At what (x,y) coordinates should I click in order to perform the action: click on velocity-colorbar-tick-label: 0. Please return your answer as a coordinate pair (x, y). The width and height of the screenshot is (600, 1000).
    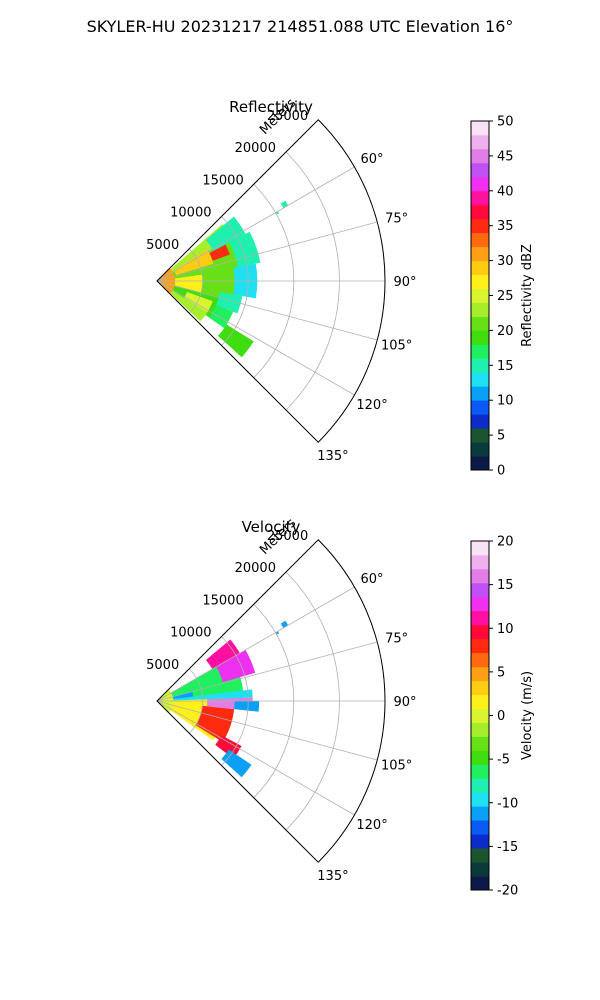
    Looking at the image, I should click on (501, 716).